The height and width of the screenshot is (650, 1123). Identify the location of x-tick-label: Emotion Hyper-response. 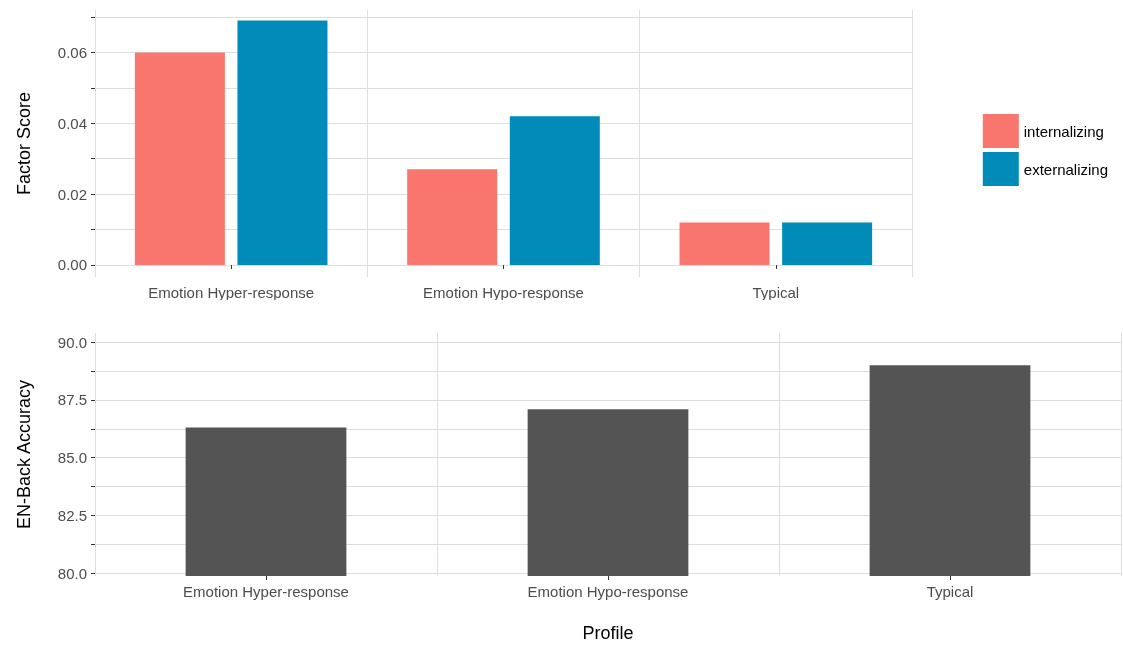
(266, 591).